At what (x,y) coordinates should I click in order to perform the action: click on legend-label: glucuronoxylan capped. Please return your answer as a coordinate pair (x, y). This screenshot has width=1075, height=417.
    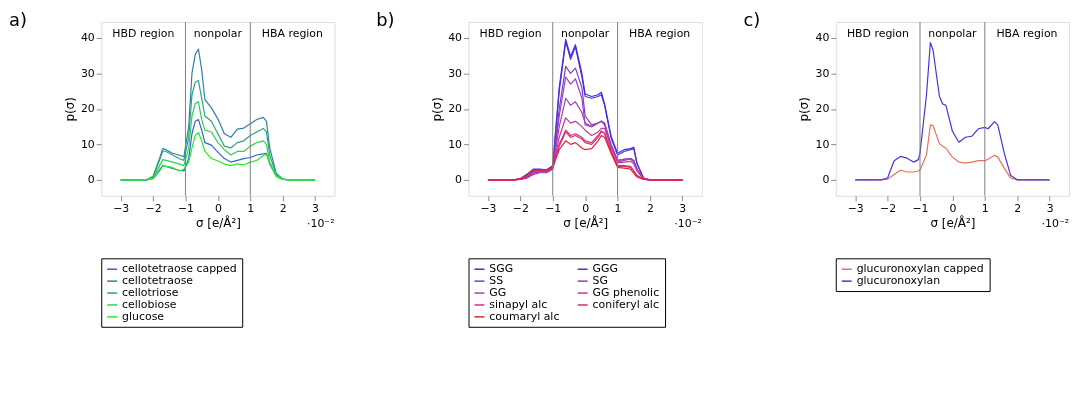
    Looking at the image, I should click on (920, 269).